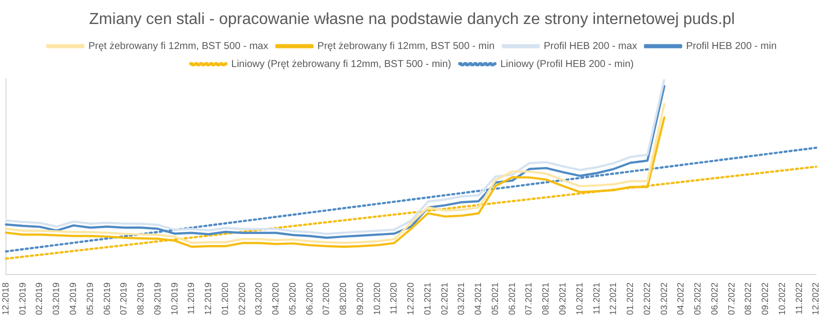  I want to click on chart-title: Zmiany cen stali - opracowanie własne na podstawie danych ze strony internetowej puds.pl, so click(412, 19).